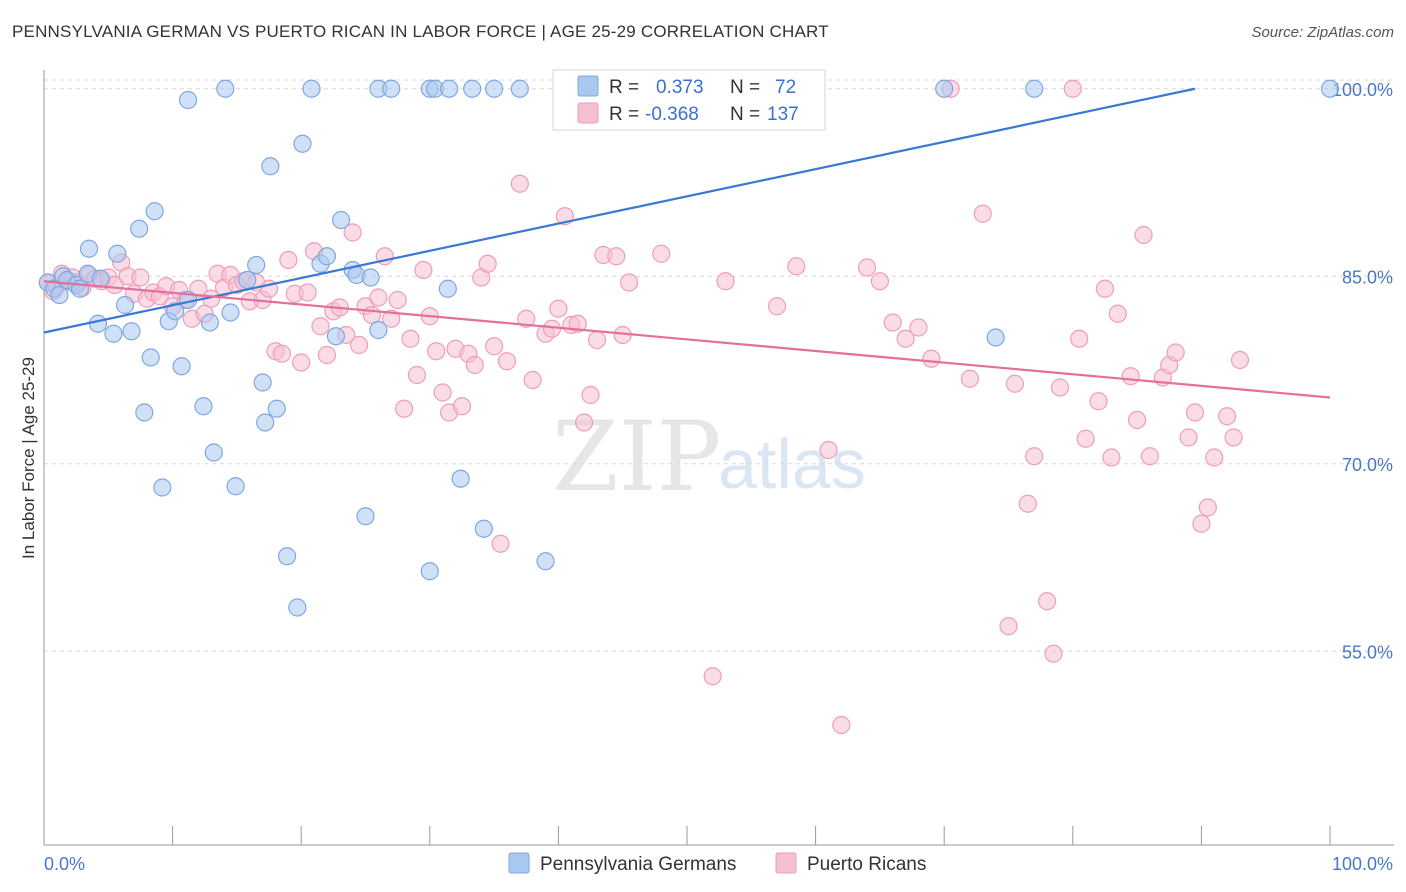 The height and width of the screenshot is (892, 1406). What do you see at coordinates (786, 863) in the screenshot?
I see `bottom-legend-swatch-pink` at bounding box center [786, 863].